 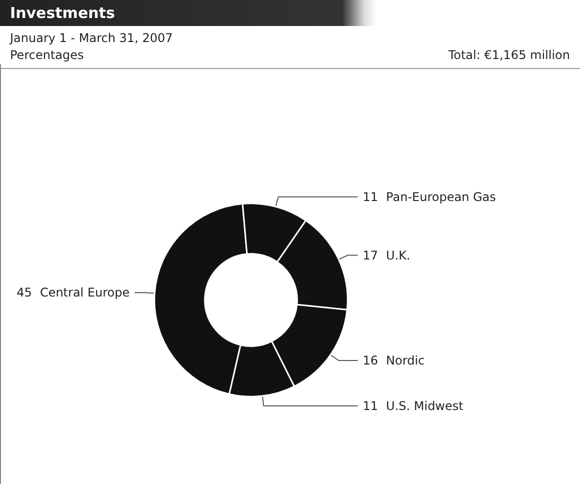 What do you see at coordinates (91, 38) in the screenshot?
I see `chart-subtitle: January 1 - March 31, 2007` at bounding box center [91, 38].